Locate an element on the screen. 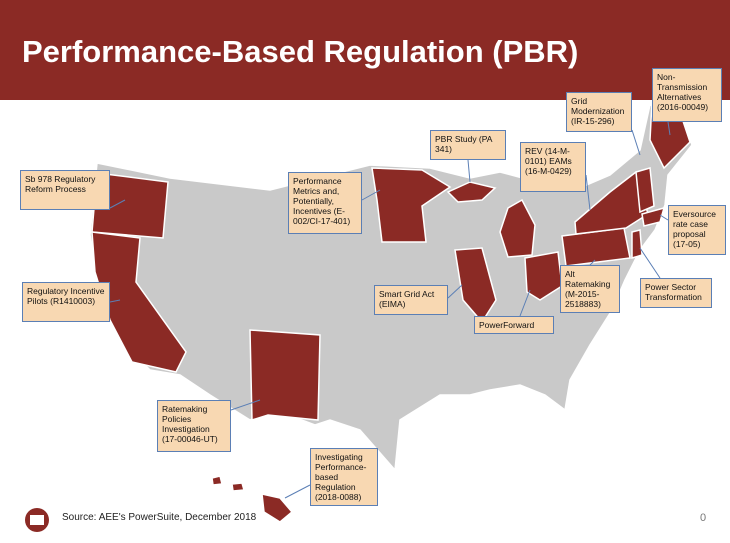 This screenshot has width=730, height=543. callout: PBR Study (PA 341) is located at coordinates (468, 145).